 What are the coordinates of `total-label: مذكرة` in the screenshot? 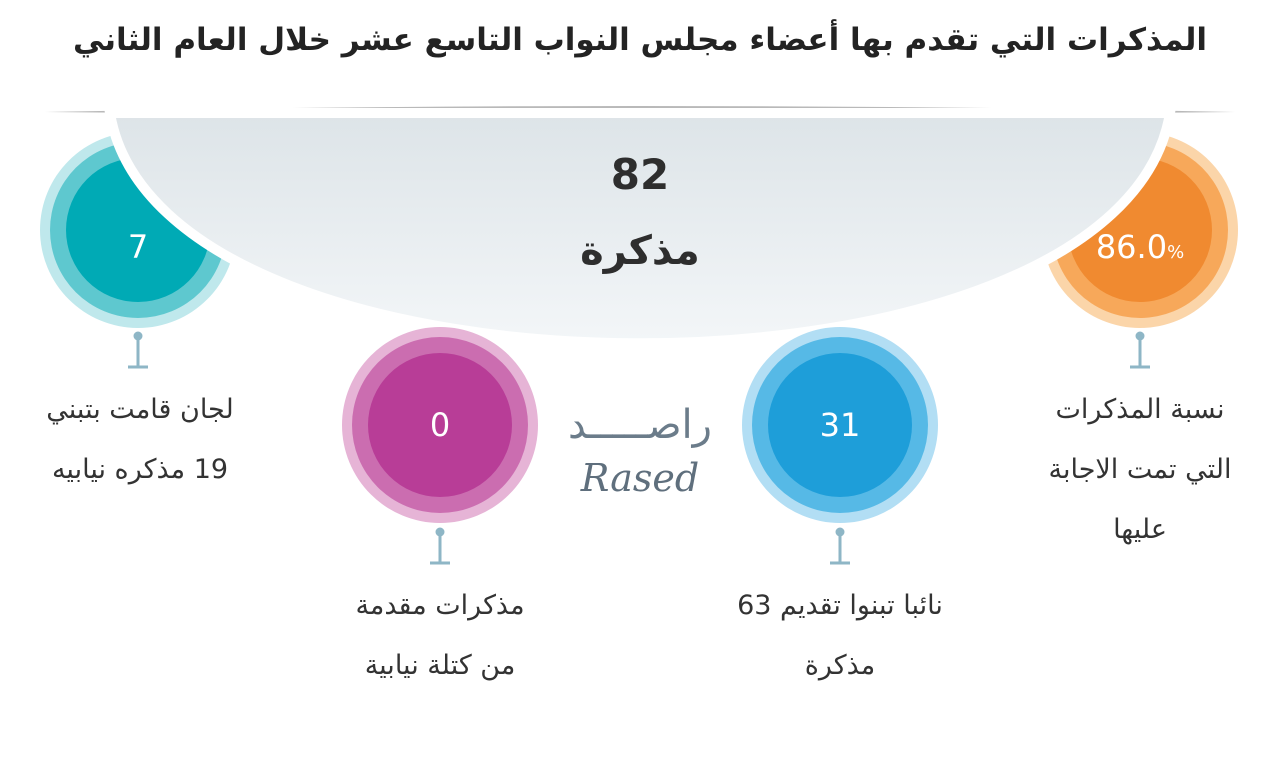 It's located at (640, 251).